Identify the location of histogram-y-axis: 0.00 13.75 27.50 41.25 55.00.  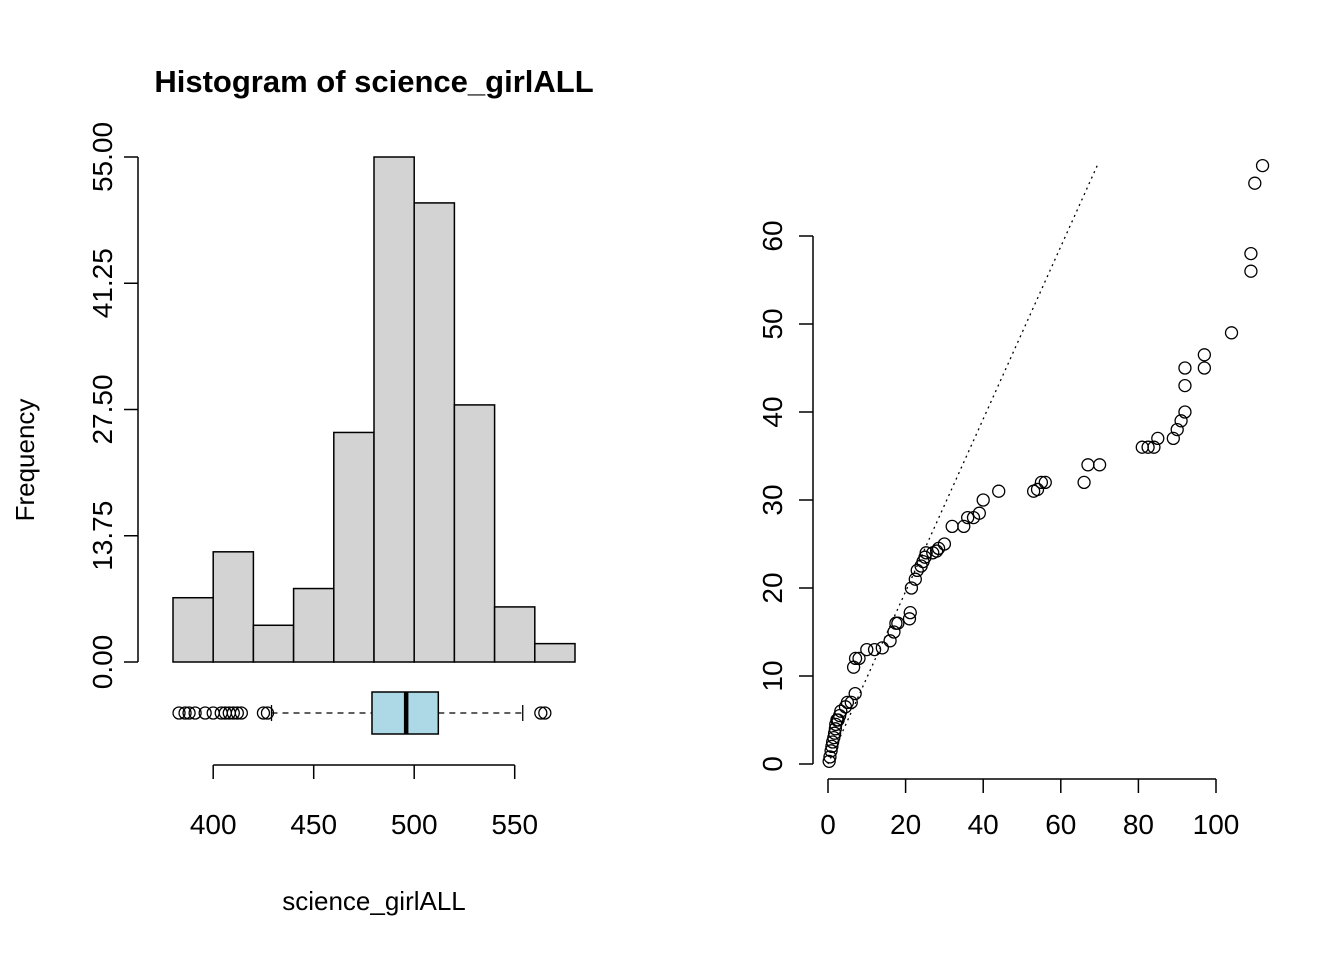
(113, 406).